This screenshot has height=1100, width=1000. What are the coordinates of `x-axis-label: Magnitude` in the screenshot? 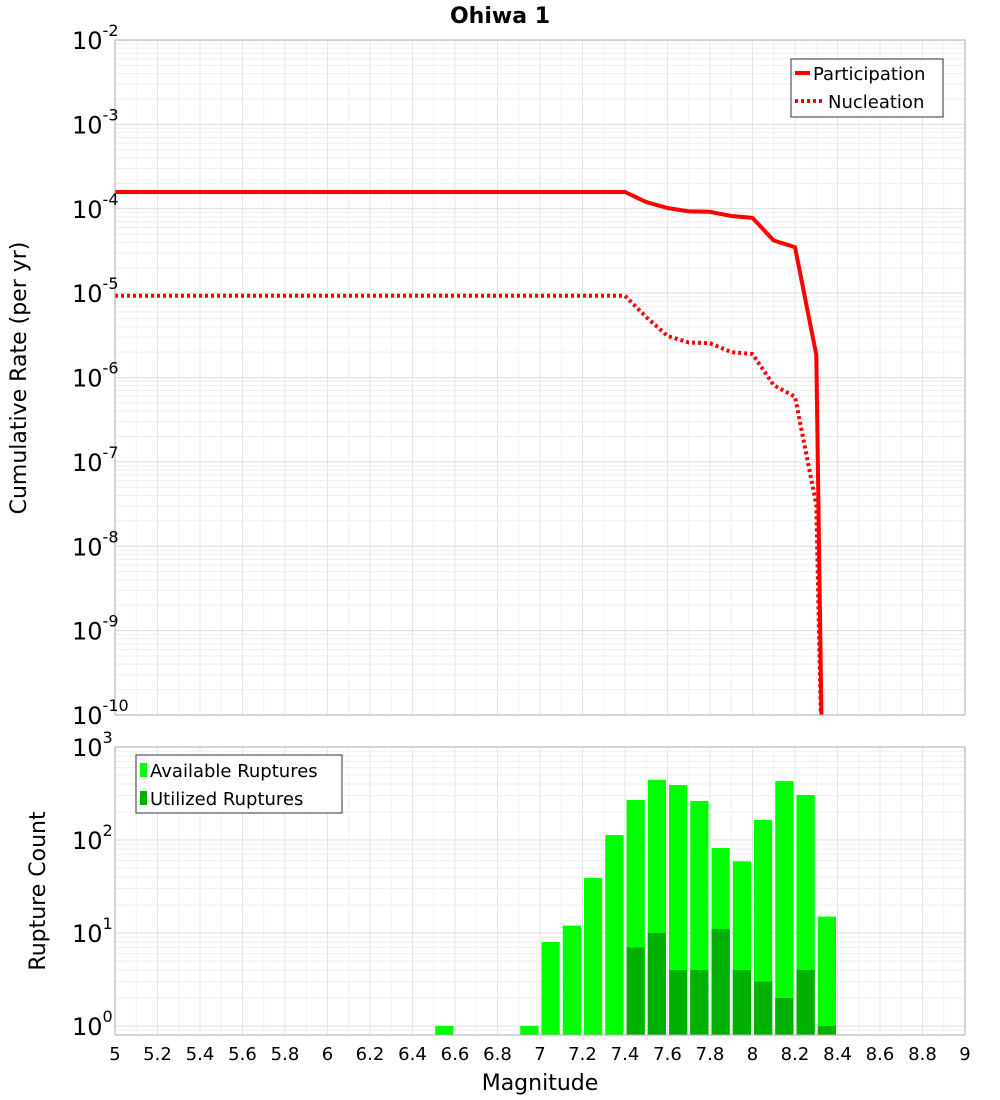 It's located at (540, 1083).